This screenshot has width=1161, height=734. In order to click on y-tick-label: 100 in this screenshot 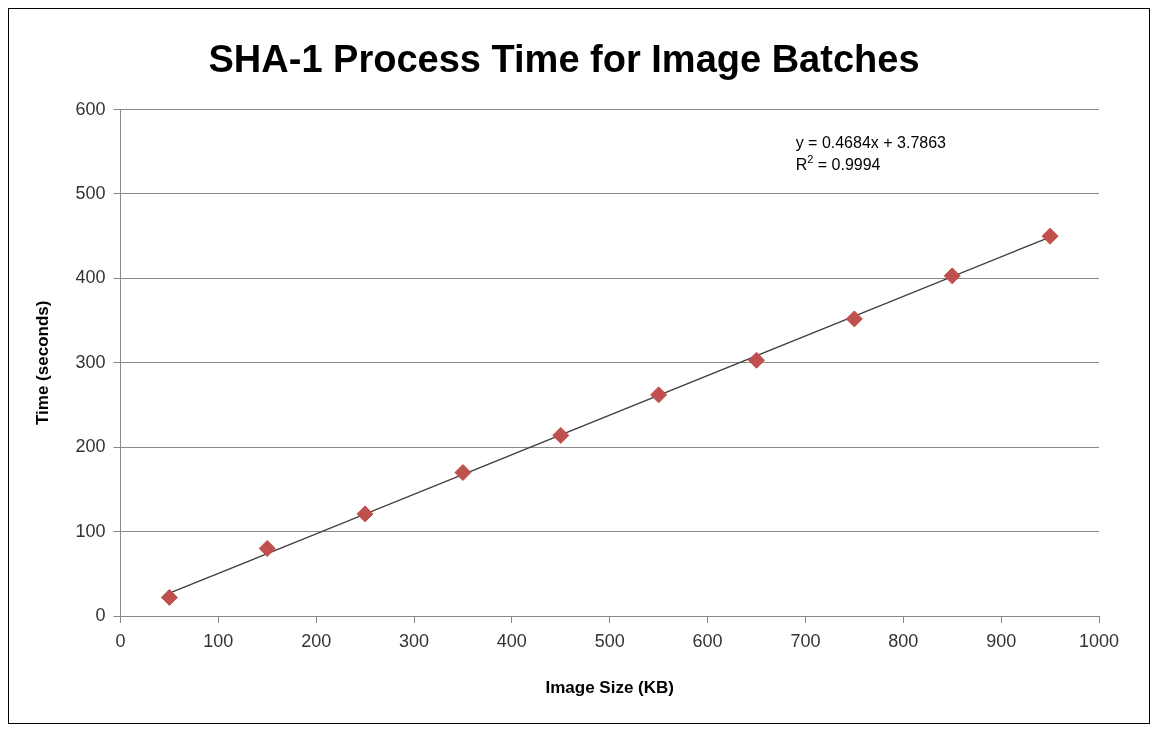, I will do `click(90, 530)`.